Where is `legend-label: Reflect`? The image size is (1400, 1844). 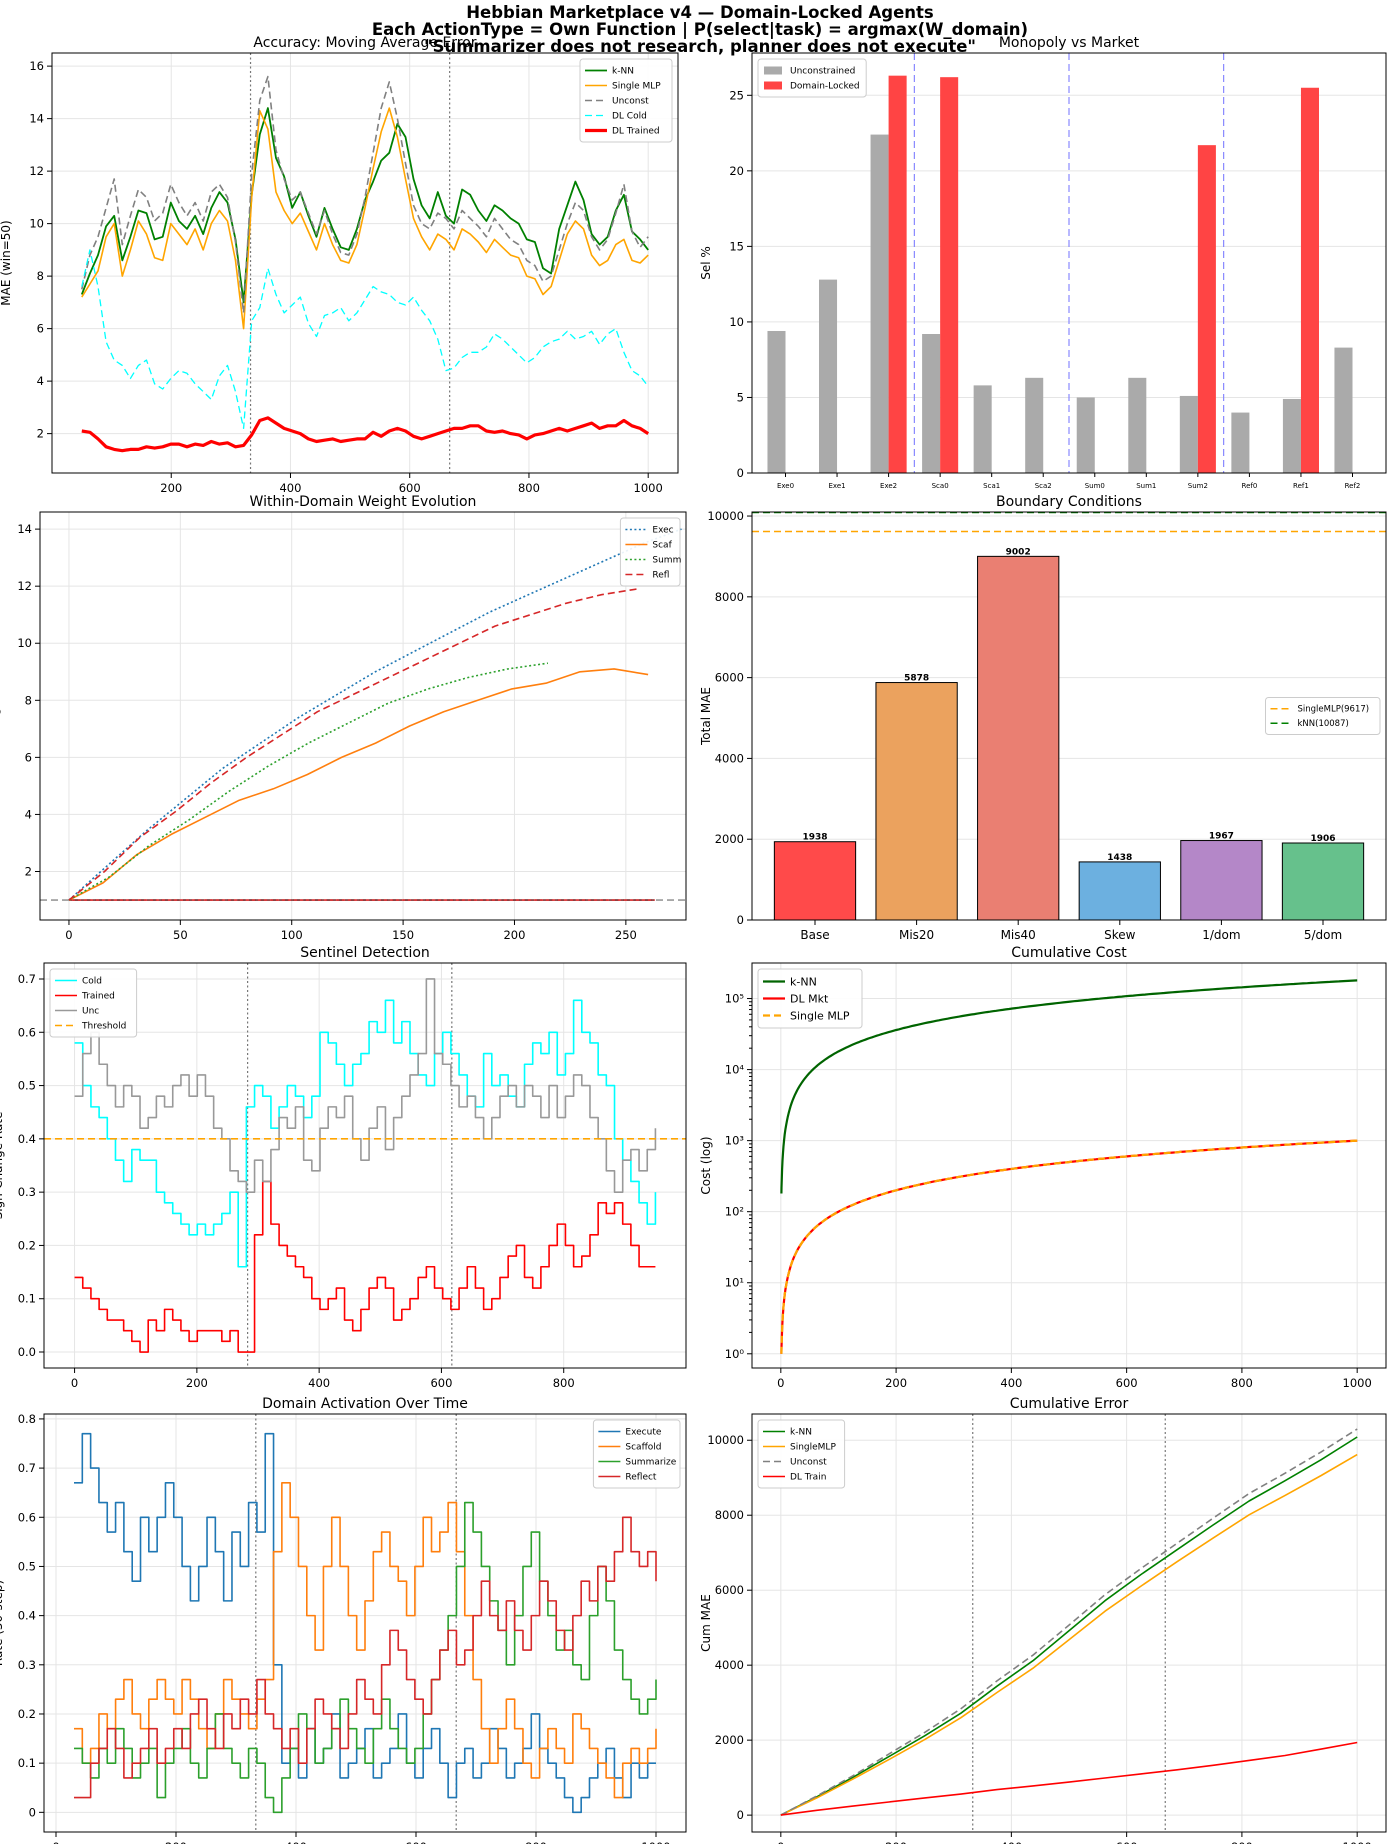
legend-label: Reflect is located at coordinates (641, 1478).